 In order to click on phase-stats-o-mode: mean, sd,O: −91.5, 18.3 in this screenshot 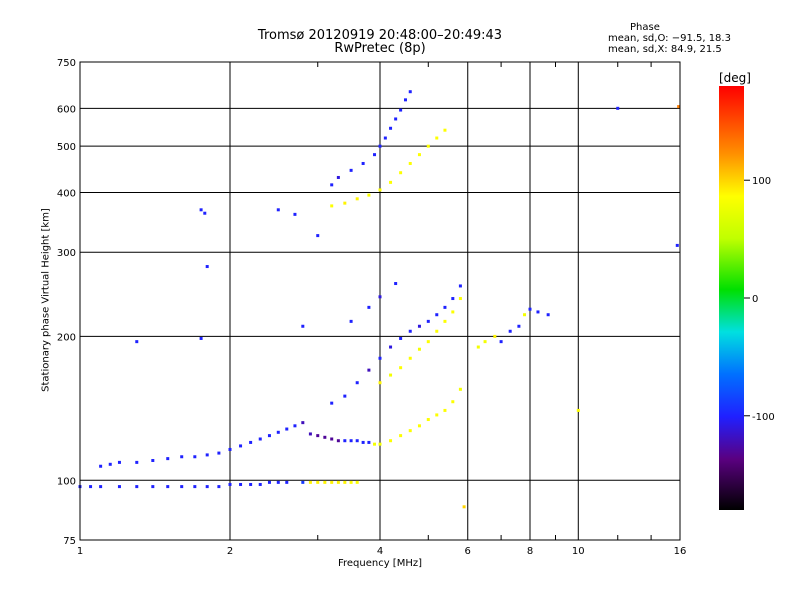, I will do `click(669, 38)`.